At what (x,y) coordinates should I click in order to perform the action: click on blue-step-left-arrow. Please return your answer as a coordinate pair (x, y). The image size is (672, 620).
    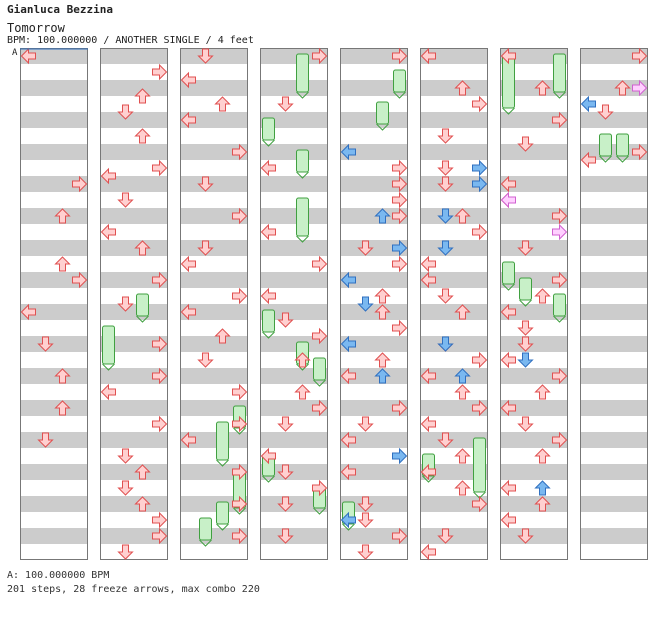
    Looking at the image, I should click on (348, 280).